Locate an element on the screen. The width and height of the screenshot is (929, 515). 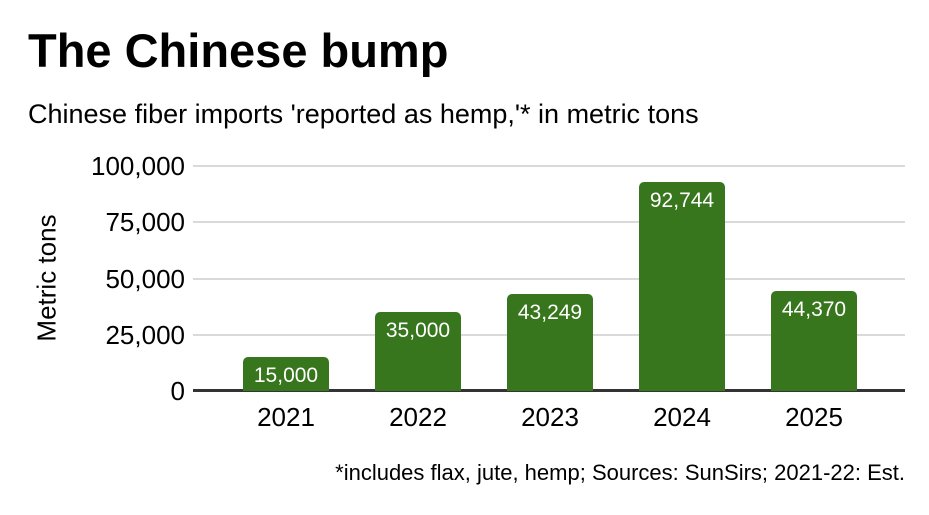
bar-2021: 15,000 is located at coordinates (286, 374).